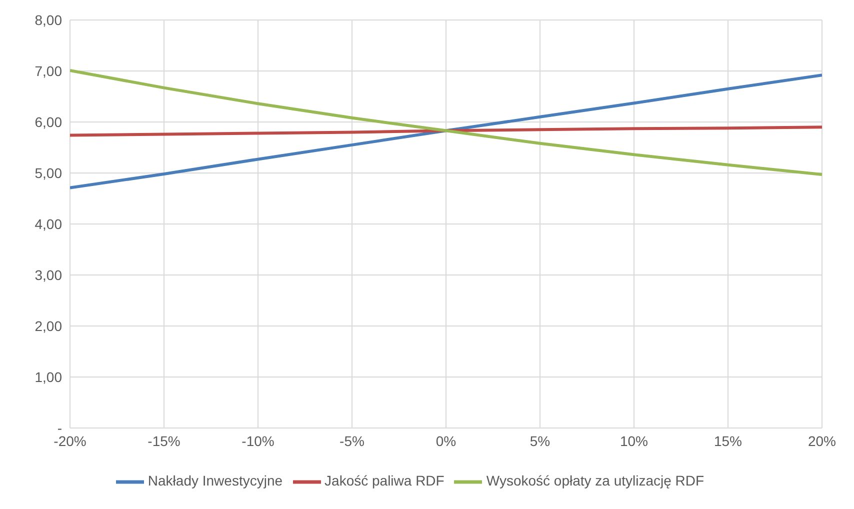 The width and height of the screenshot is (854, 509). I want to click on x-tick-label: 10%, so click(634, 440).